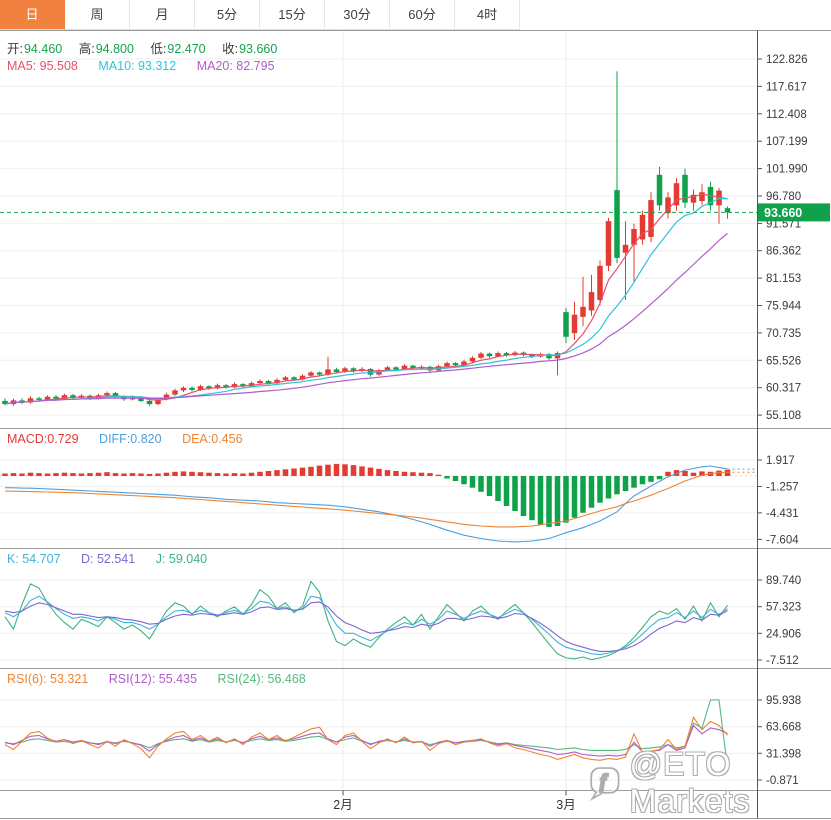  Describe the element at coordinates (366, 738) in the screenshot. I see `rsi6-line` at that location.